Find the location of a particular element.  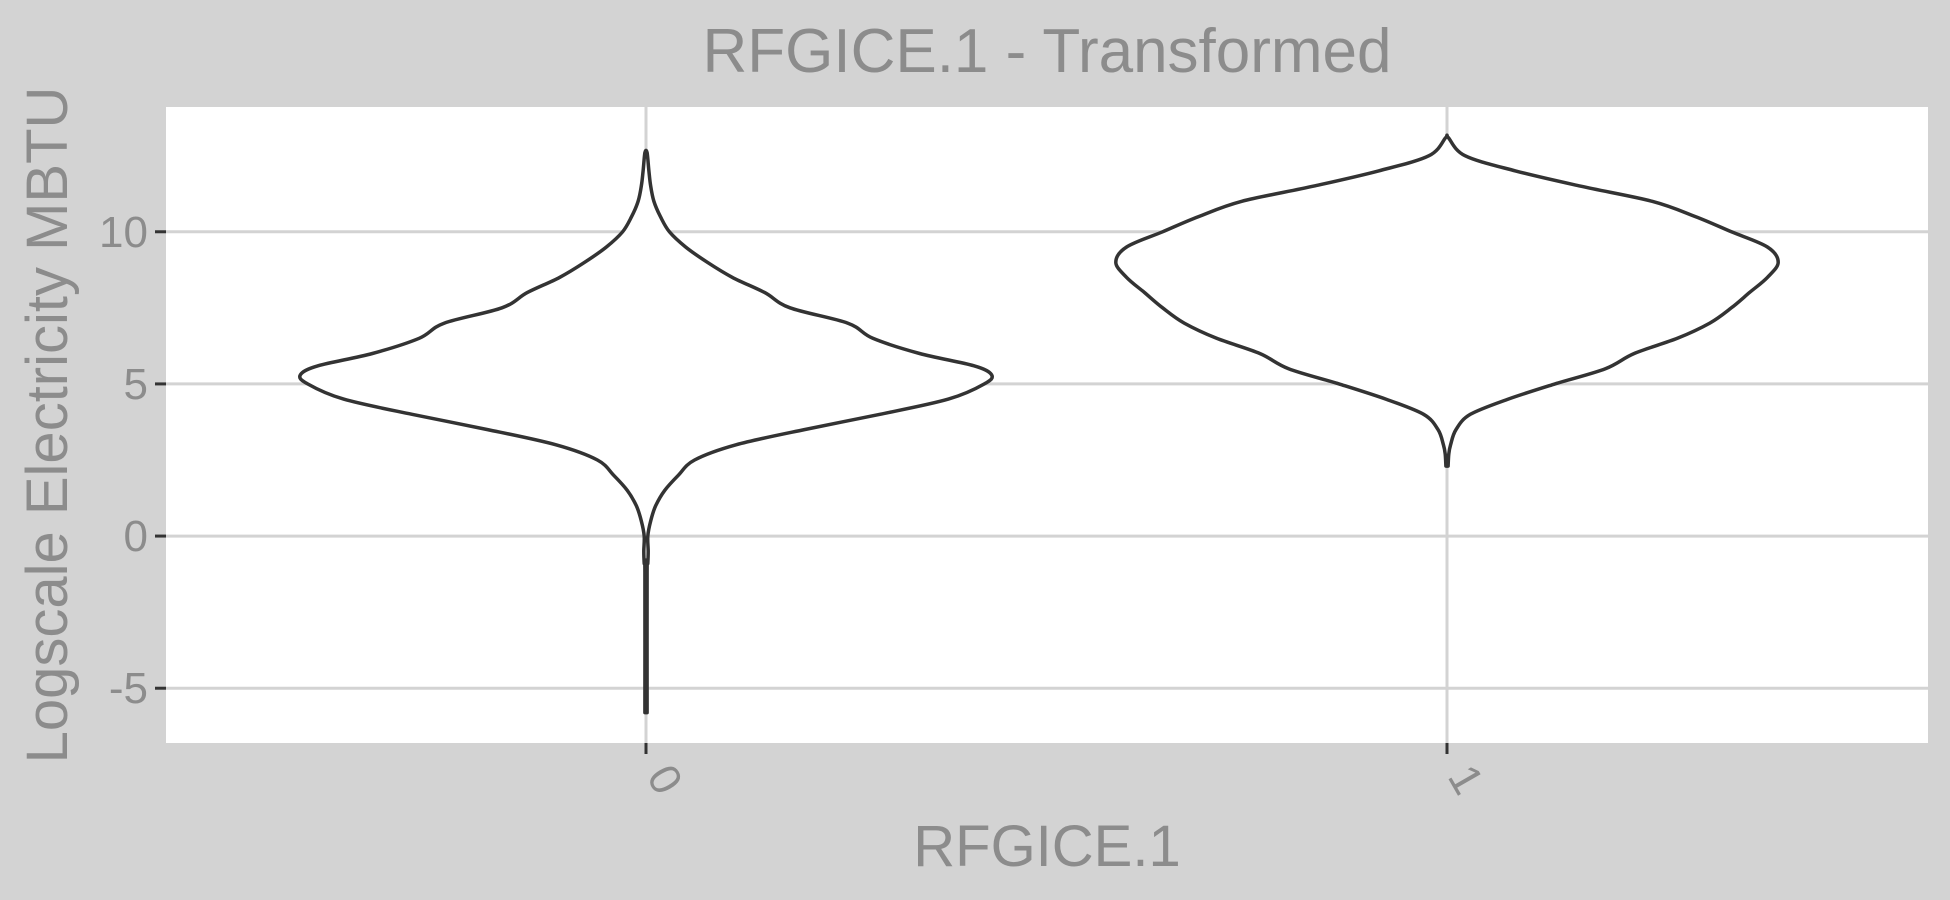

y-tick-label: 5 is located at coordinates (136, 384).